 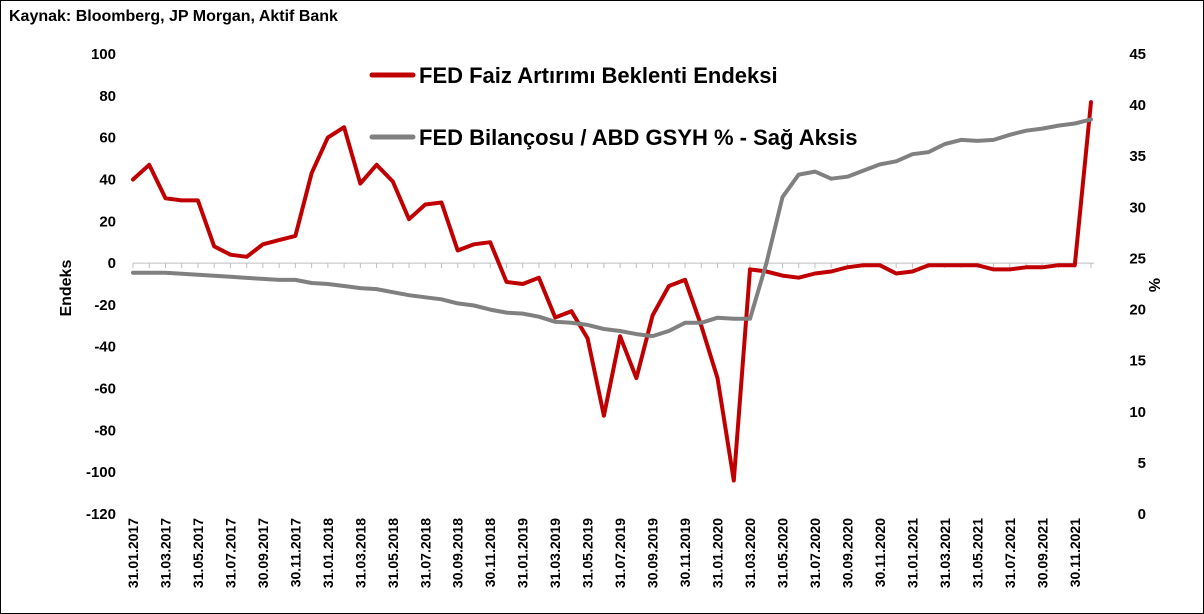 I want to click on x-tick-label: 30.11.2017, so click(x=295, y=553).